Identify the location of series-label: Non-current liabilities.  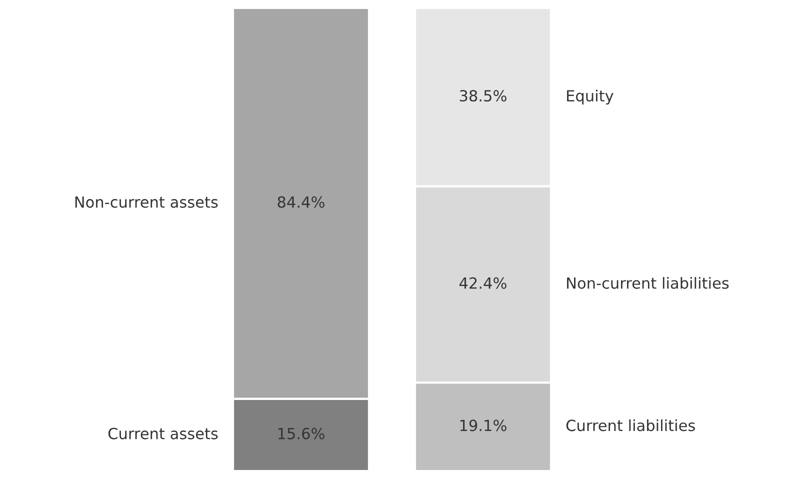
(648, 283).